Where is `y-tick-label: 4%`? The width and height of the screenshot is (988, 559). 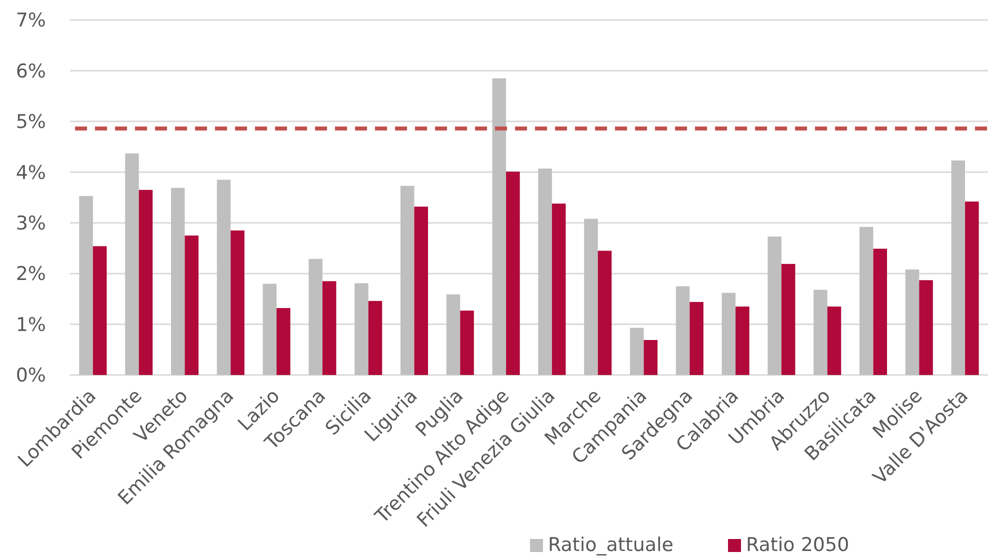 y-tick-label: 4% is located at coordinates (31, 173).